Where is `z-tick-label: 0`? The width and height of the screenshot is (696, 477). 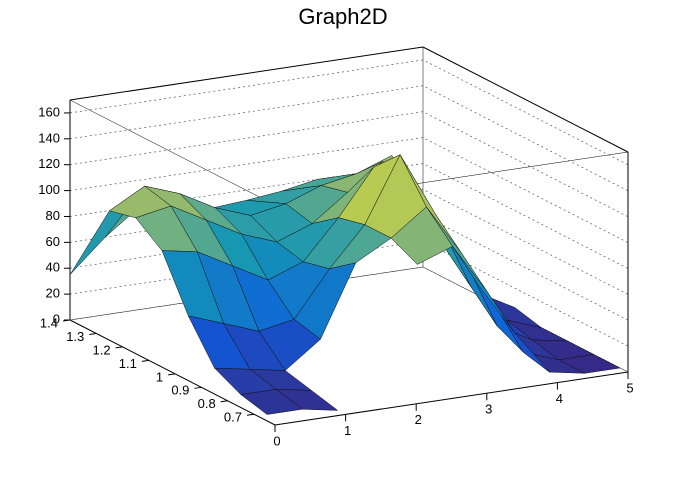
z-tick-label: 0 is located at coordinates (56, 318).